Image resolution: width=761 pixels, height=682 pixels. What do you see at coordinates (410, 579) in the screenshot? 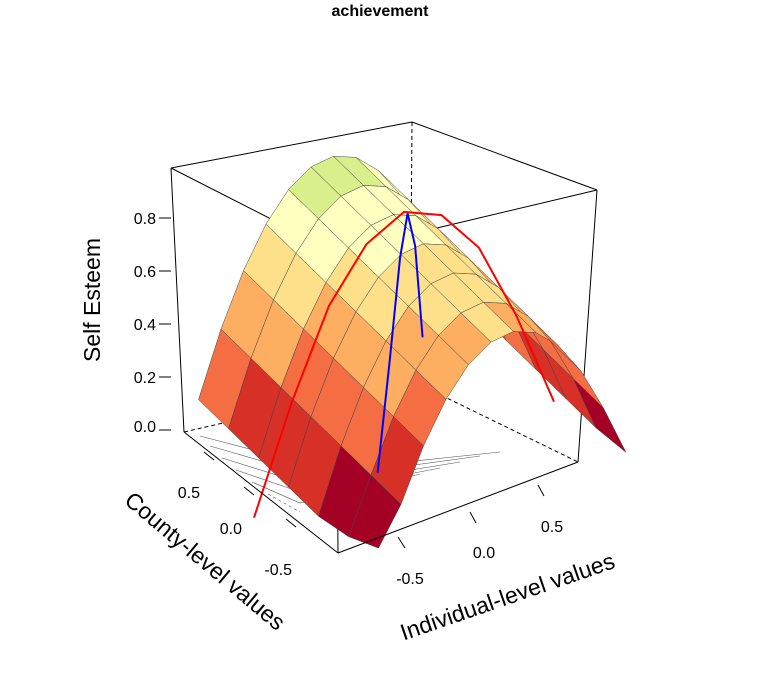
I see `x-tick-label: -0.5` at bounding box center [410, 579].